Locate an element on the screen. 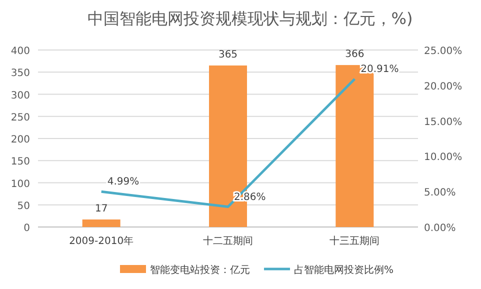 The width and height of the screenshot is (481, 289). y-tick-label: 350 is located at coordinates (20, 74).